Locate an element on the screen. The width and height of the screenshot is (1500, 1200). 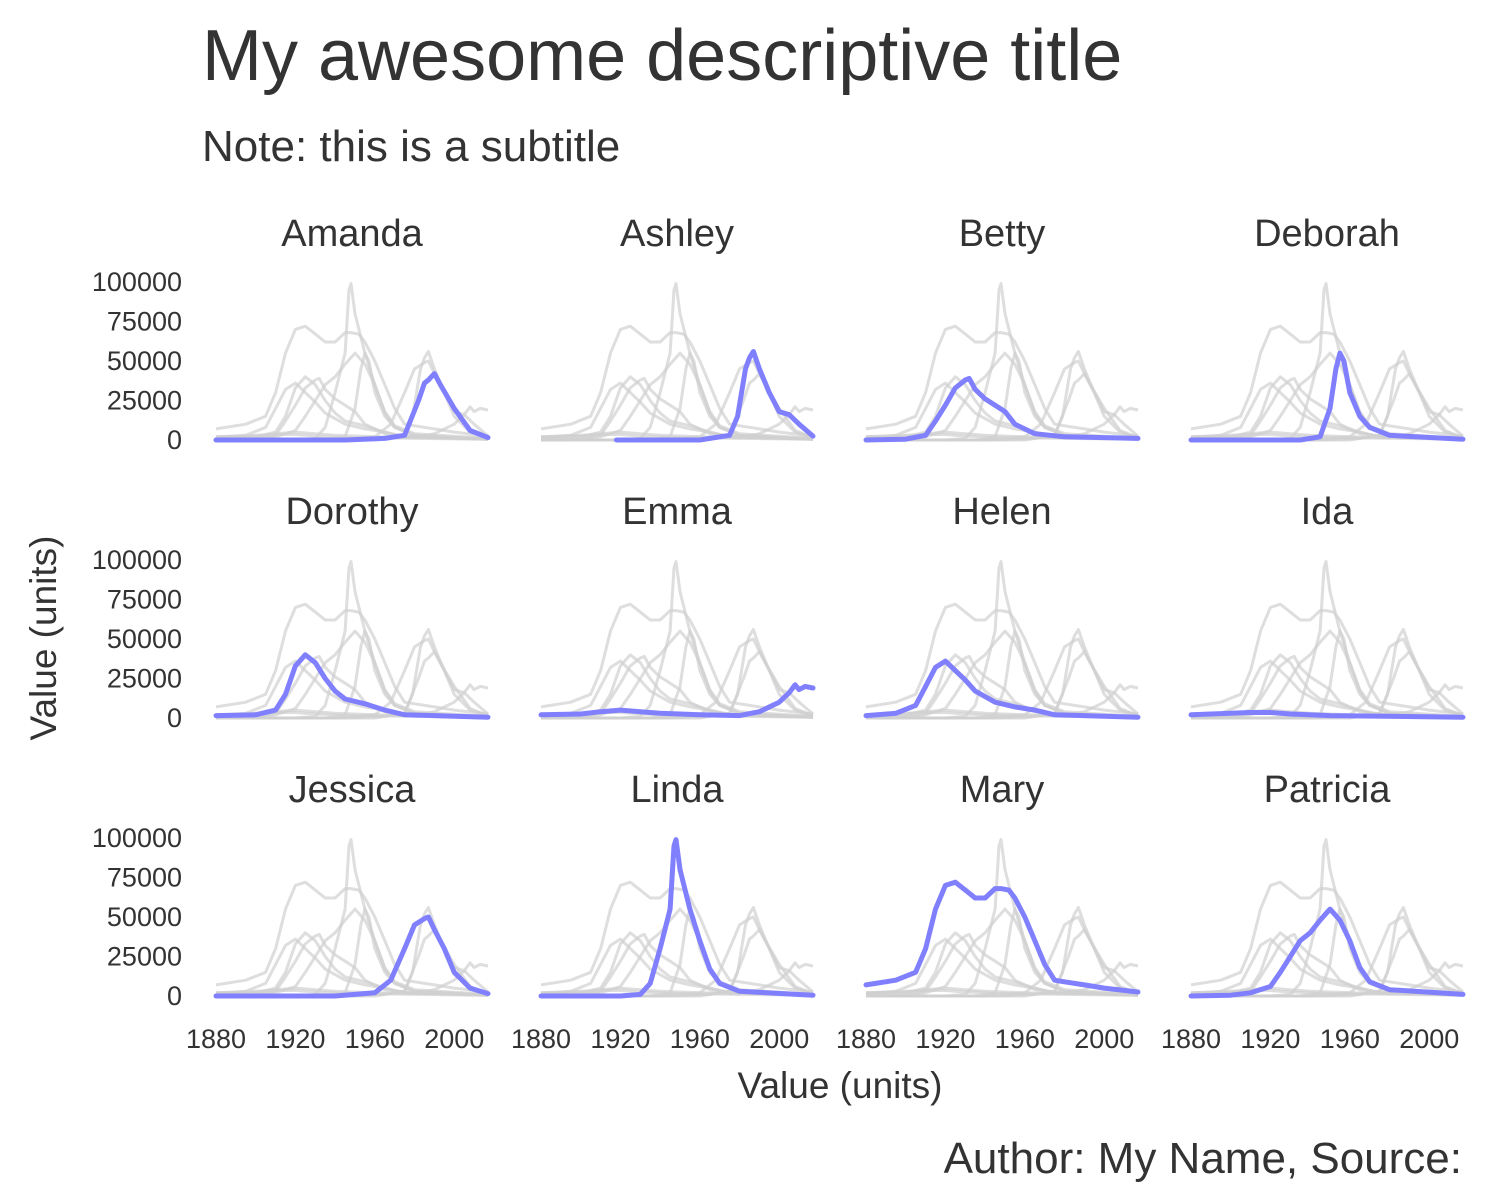
facet-panel-dorothy: Dorothy 0 25000 50000 75000 100000 is located at coordinates (291, 612).